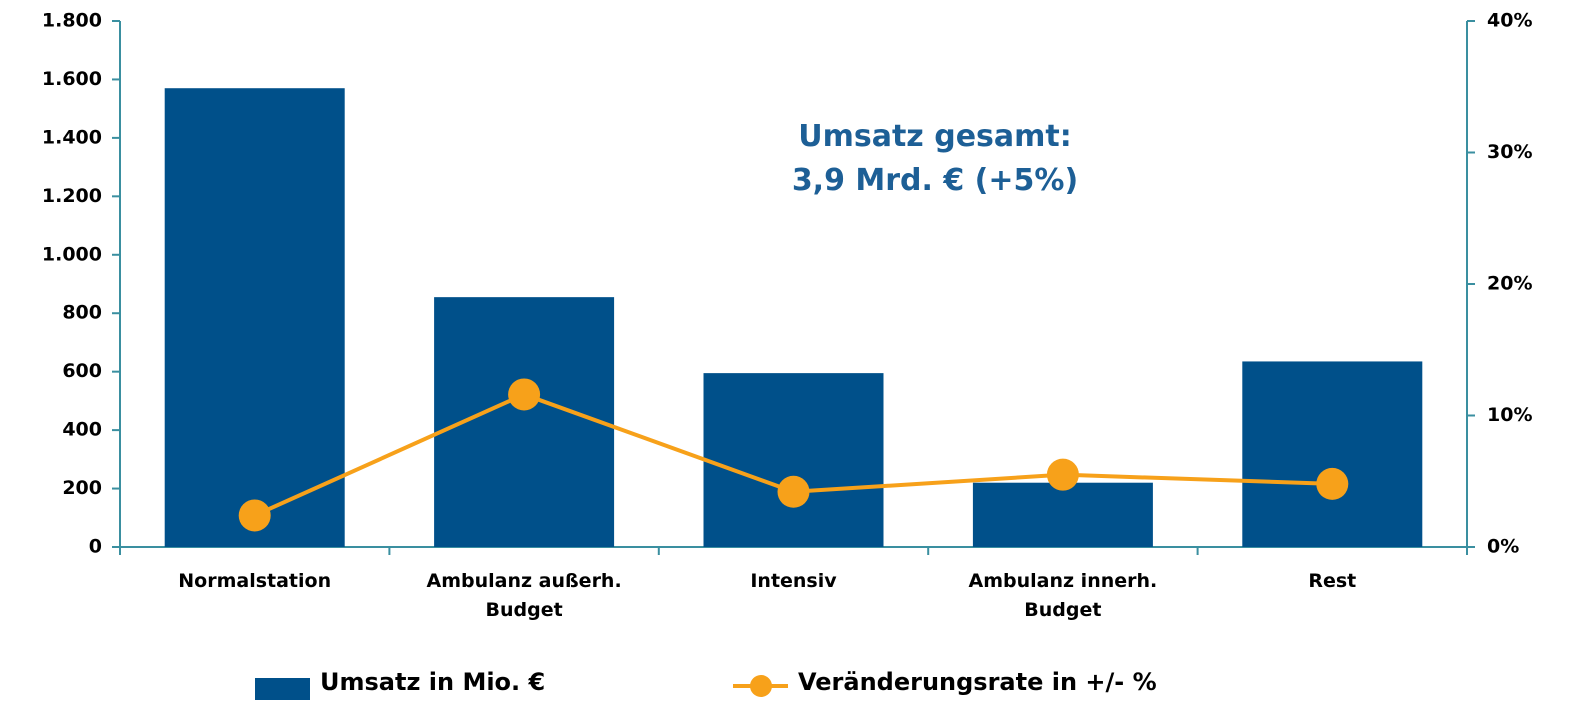 The image size is (1592, 710). I want to click on y2-tick-label: 30%, so click(1509, 152).